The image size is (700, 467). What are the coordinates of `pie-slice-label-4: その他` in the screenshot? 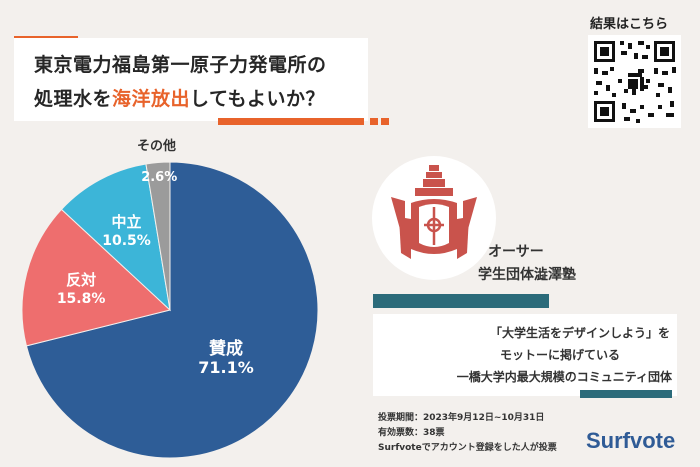 It's located at (156, 146).